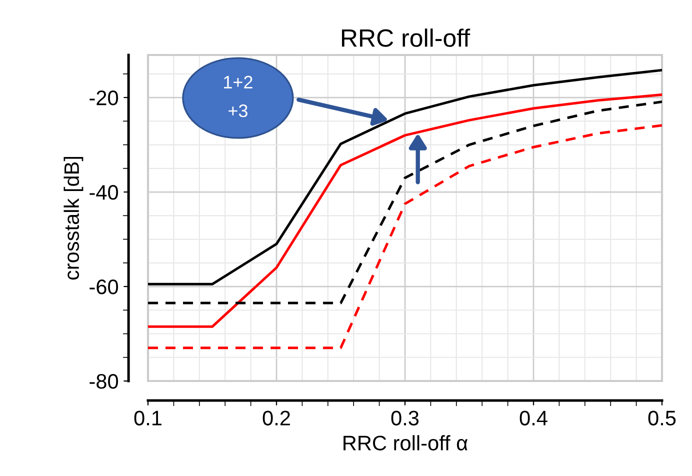  I want to click on x-tick-label: 0.3, so click(405, 418).